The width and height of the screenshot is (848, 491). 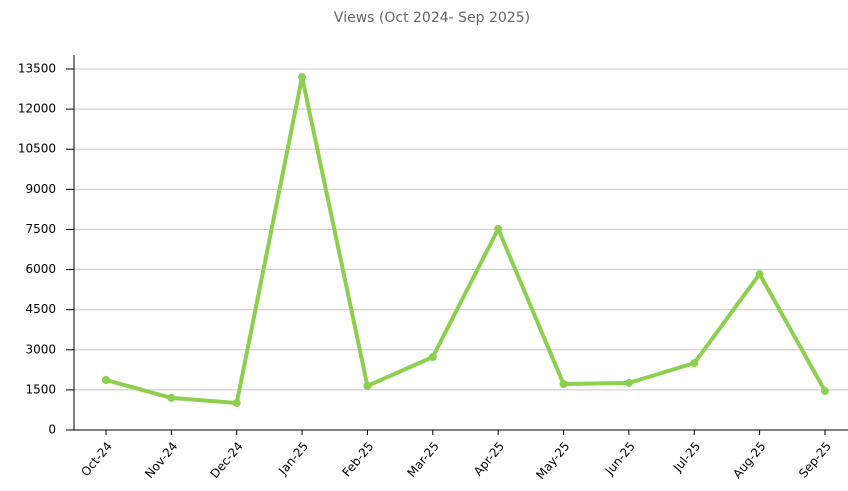 I want to click on y-tick-label: 1500, so click(x=40, y=389).